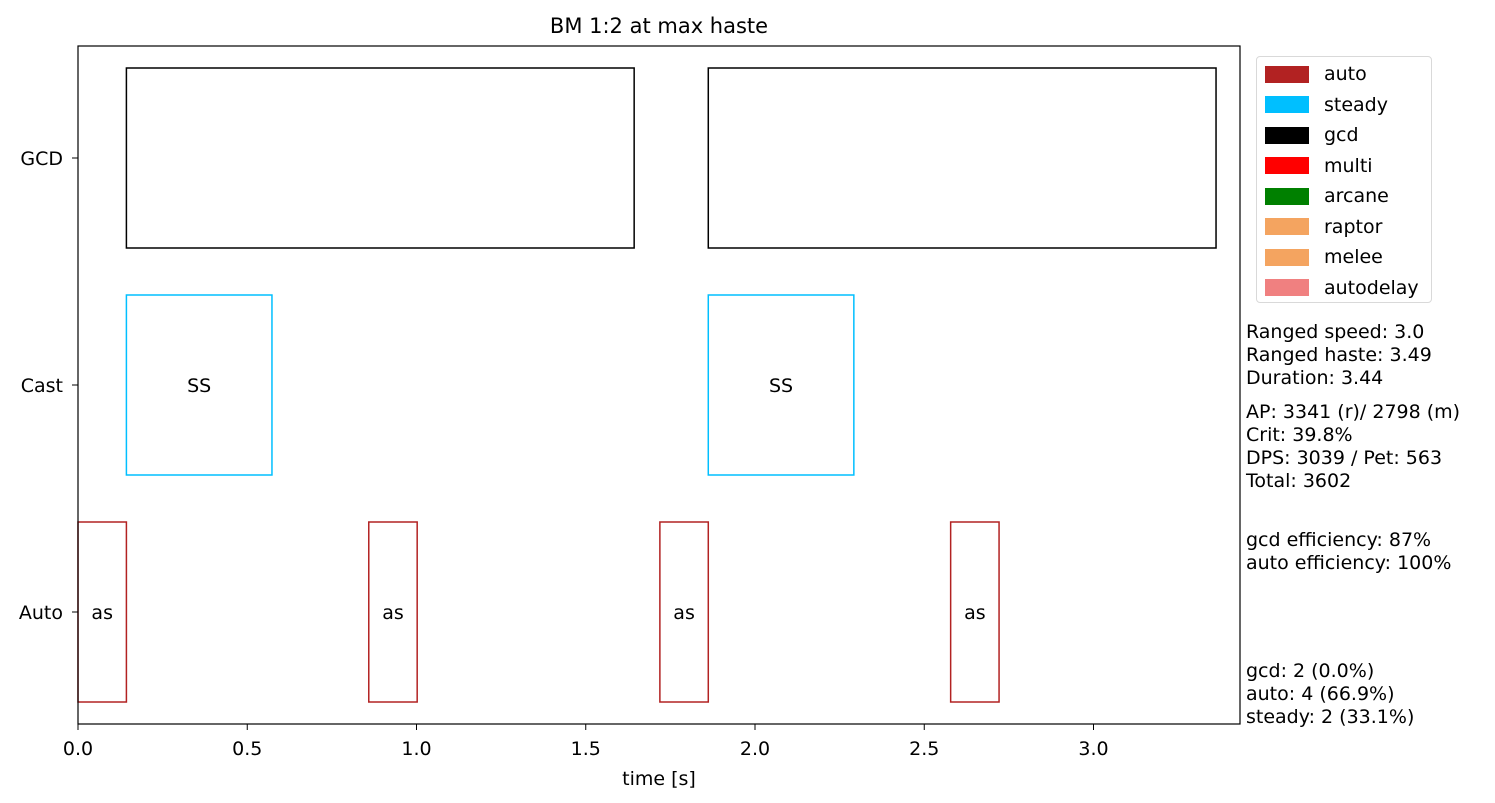 This screenshot has width=1495, height=803. What do you see at coordinates (41, 159) in the screenshot?
I see `y-tick-label-gcd: GCD` at bounding box center [41, 159].